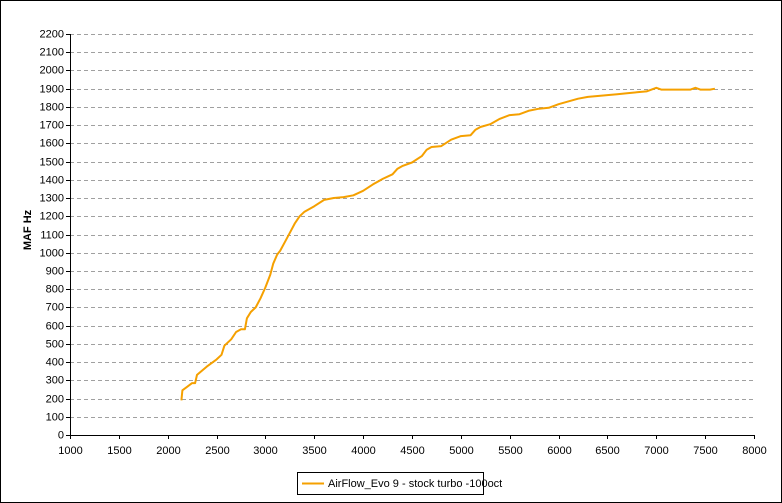  Describe the element at coordinates (52, 198) in the screenshot. I see `y-tick-label: 1300` at that location.